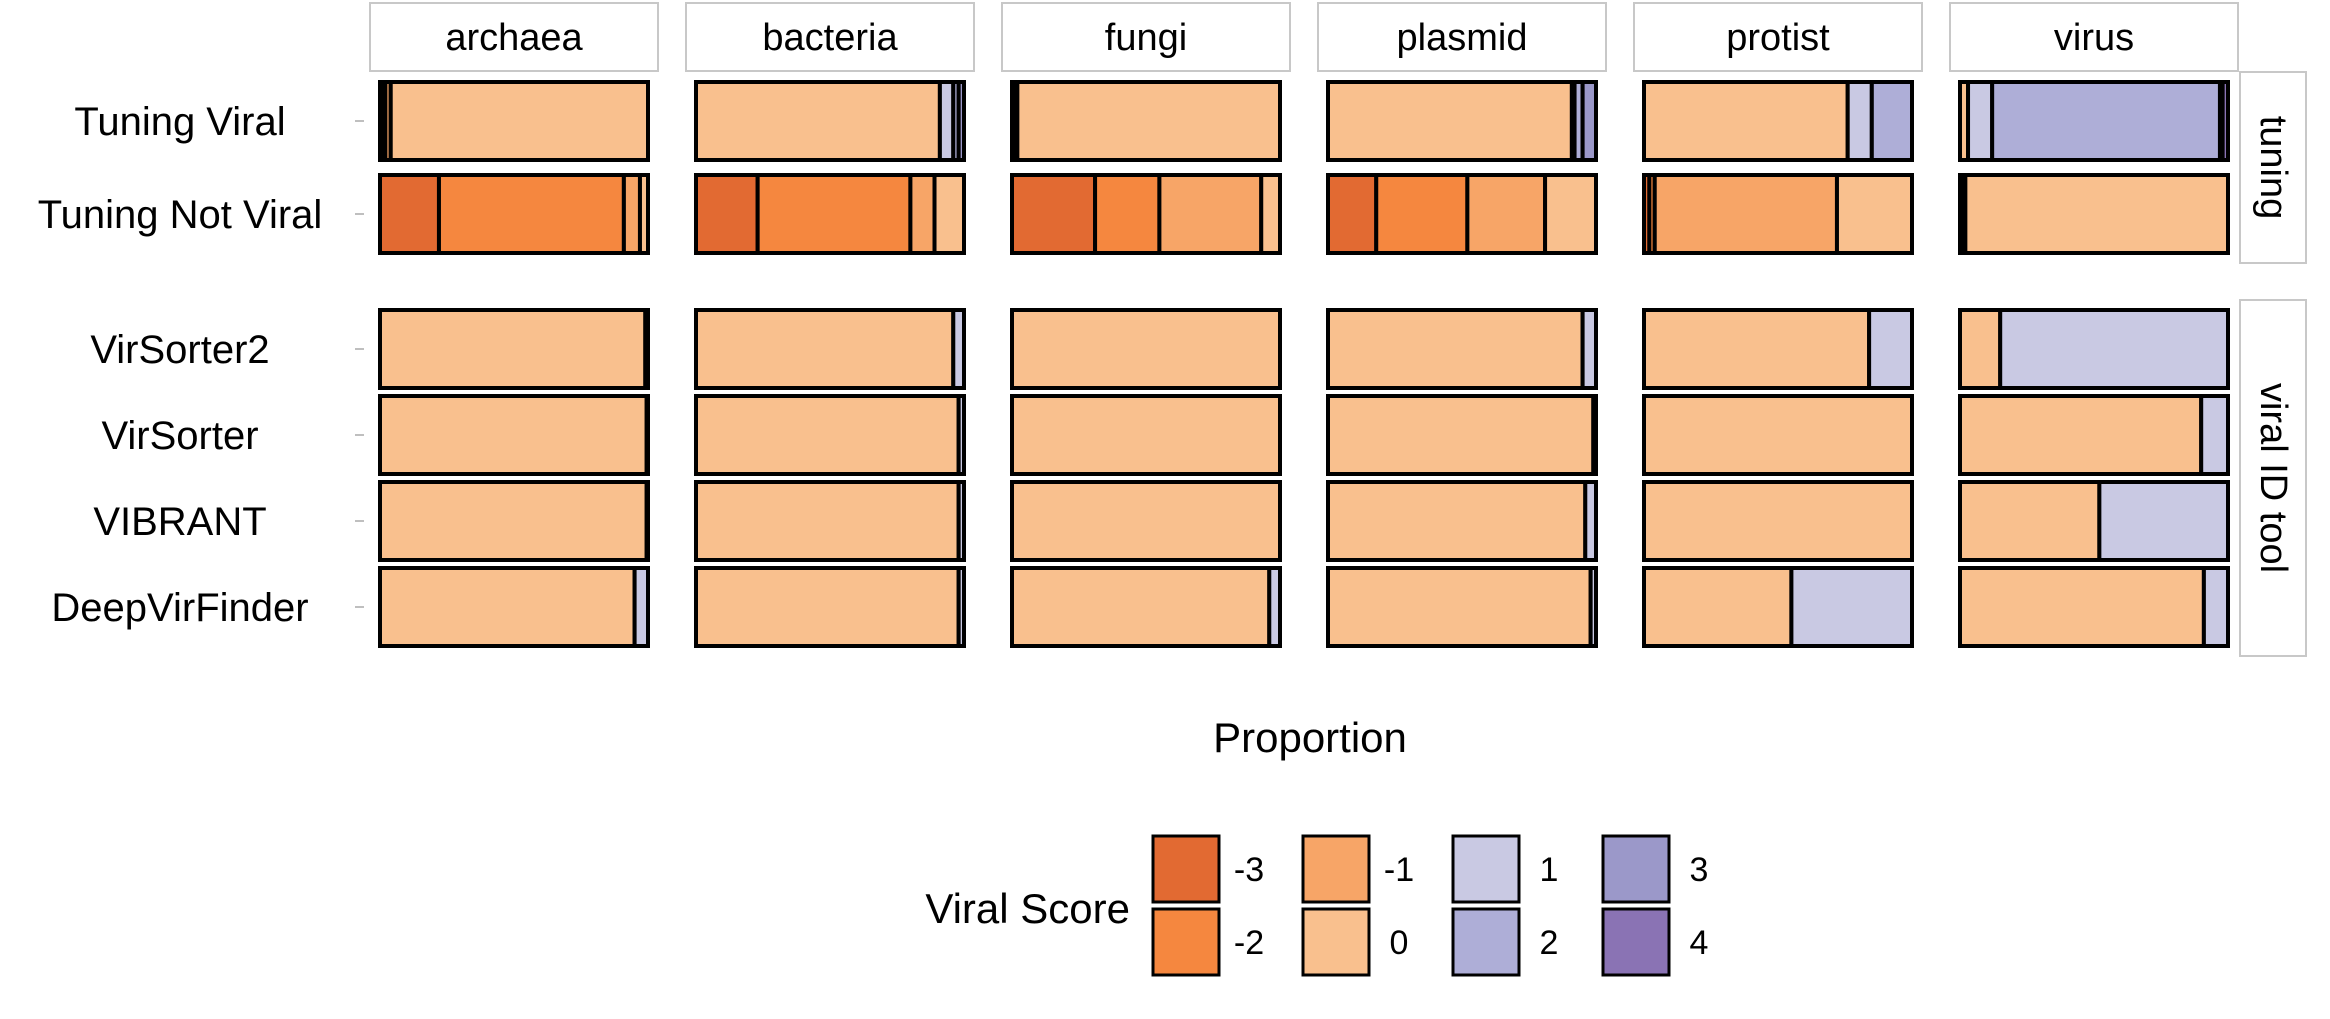 Image resolution: width=2330 pixels, height=1019 pixels. I want to click on panel-tuning-not-viral-protist, so click(1778, 214).